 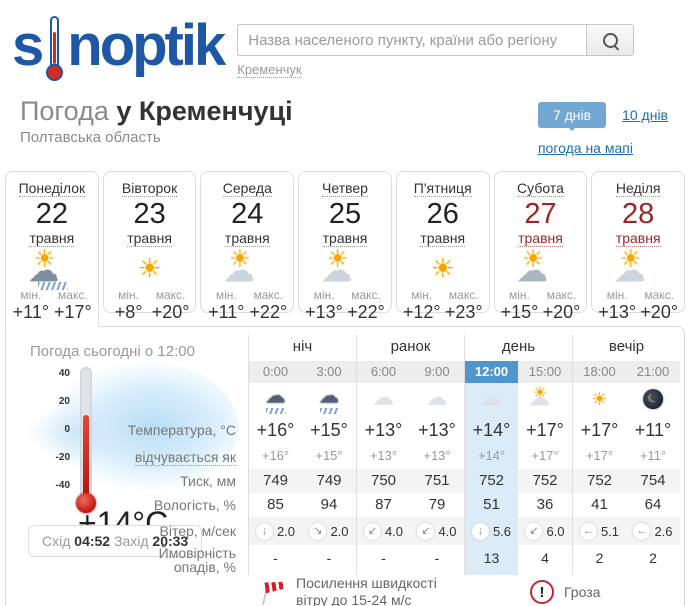 What do you see at coordinates (156, 111) in the screenshot?
I see `page-title: Погода у Кременчуці` at bounding box center [156, 111].